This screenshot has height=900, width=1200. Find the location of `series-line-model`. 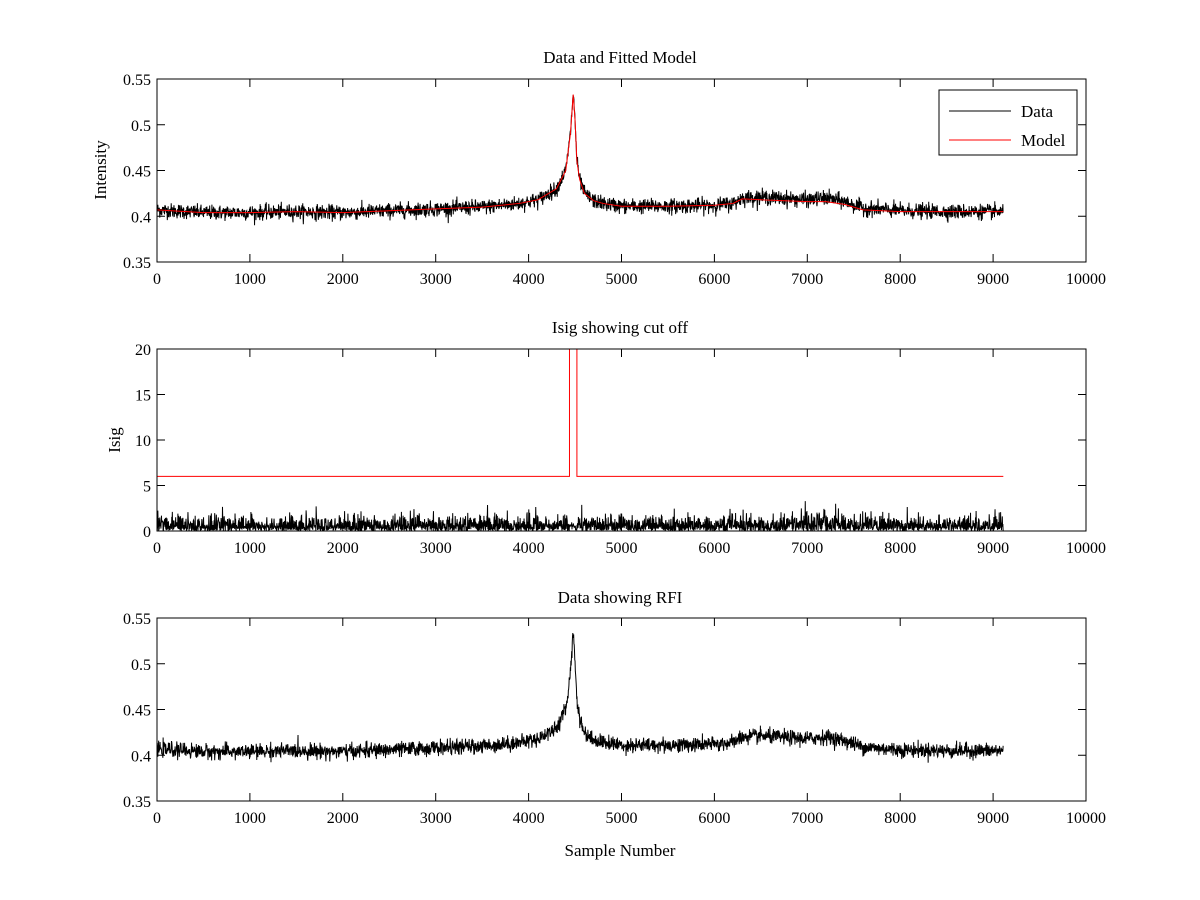

series-line-model is located at coordinates (580, 154).